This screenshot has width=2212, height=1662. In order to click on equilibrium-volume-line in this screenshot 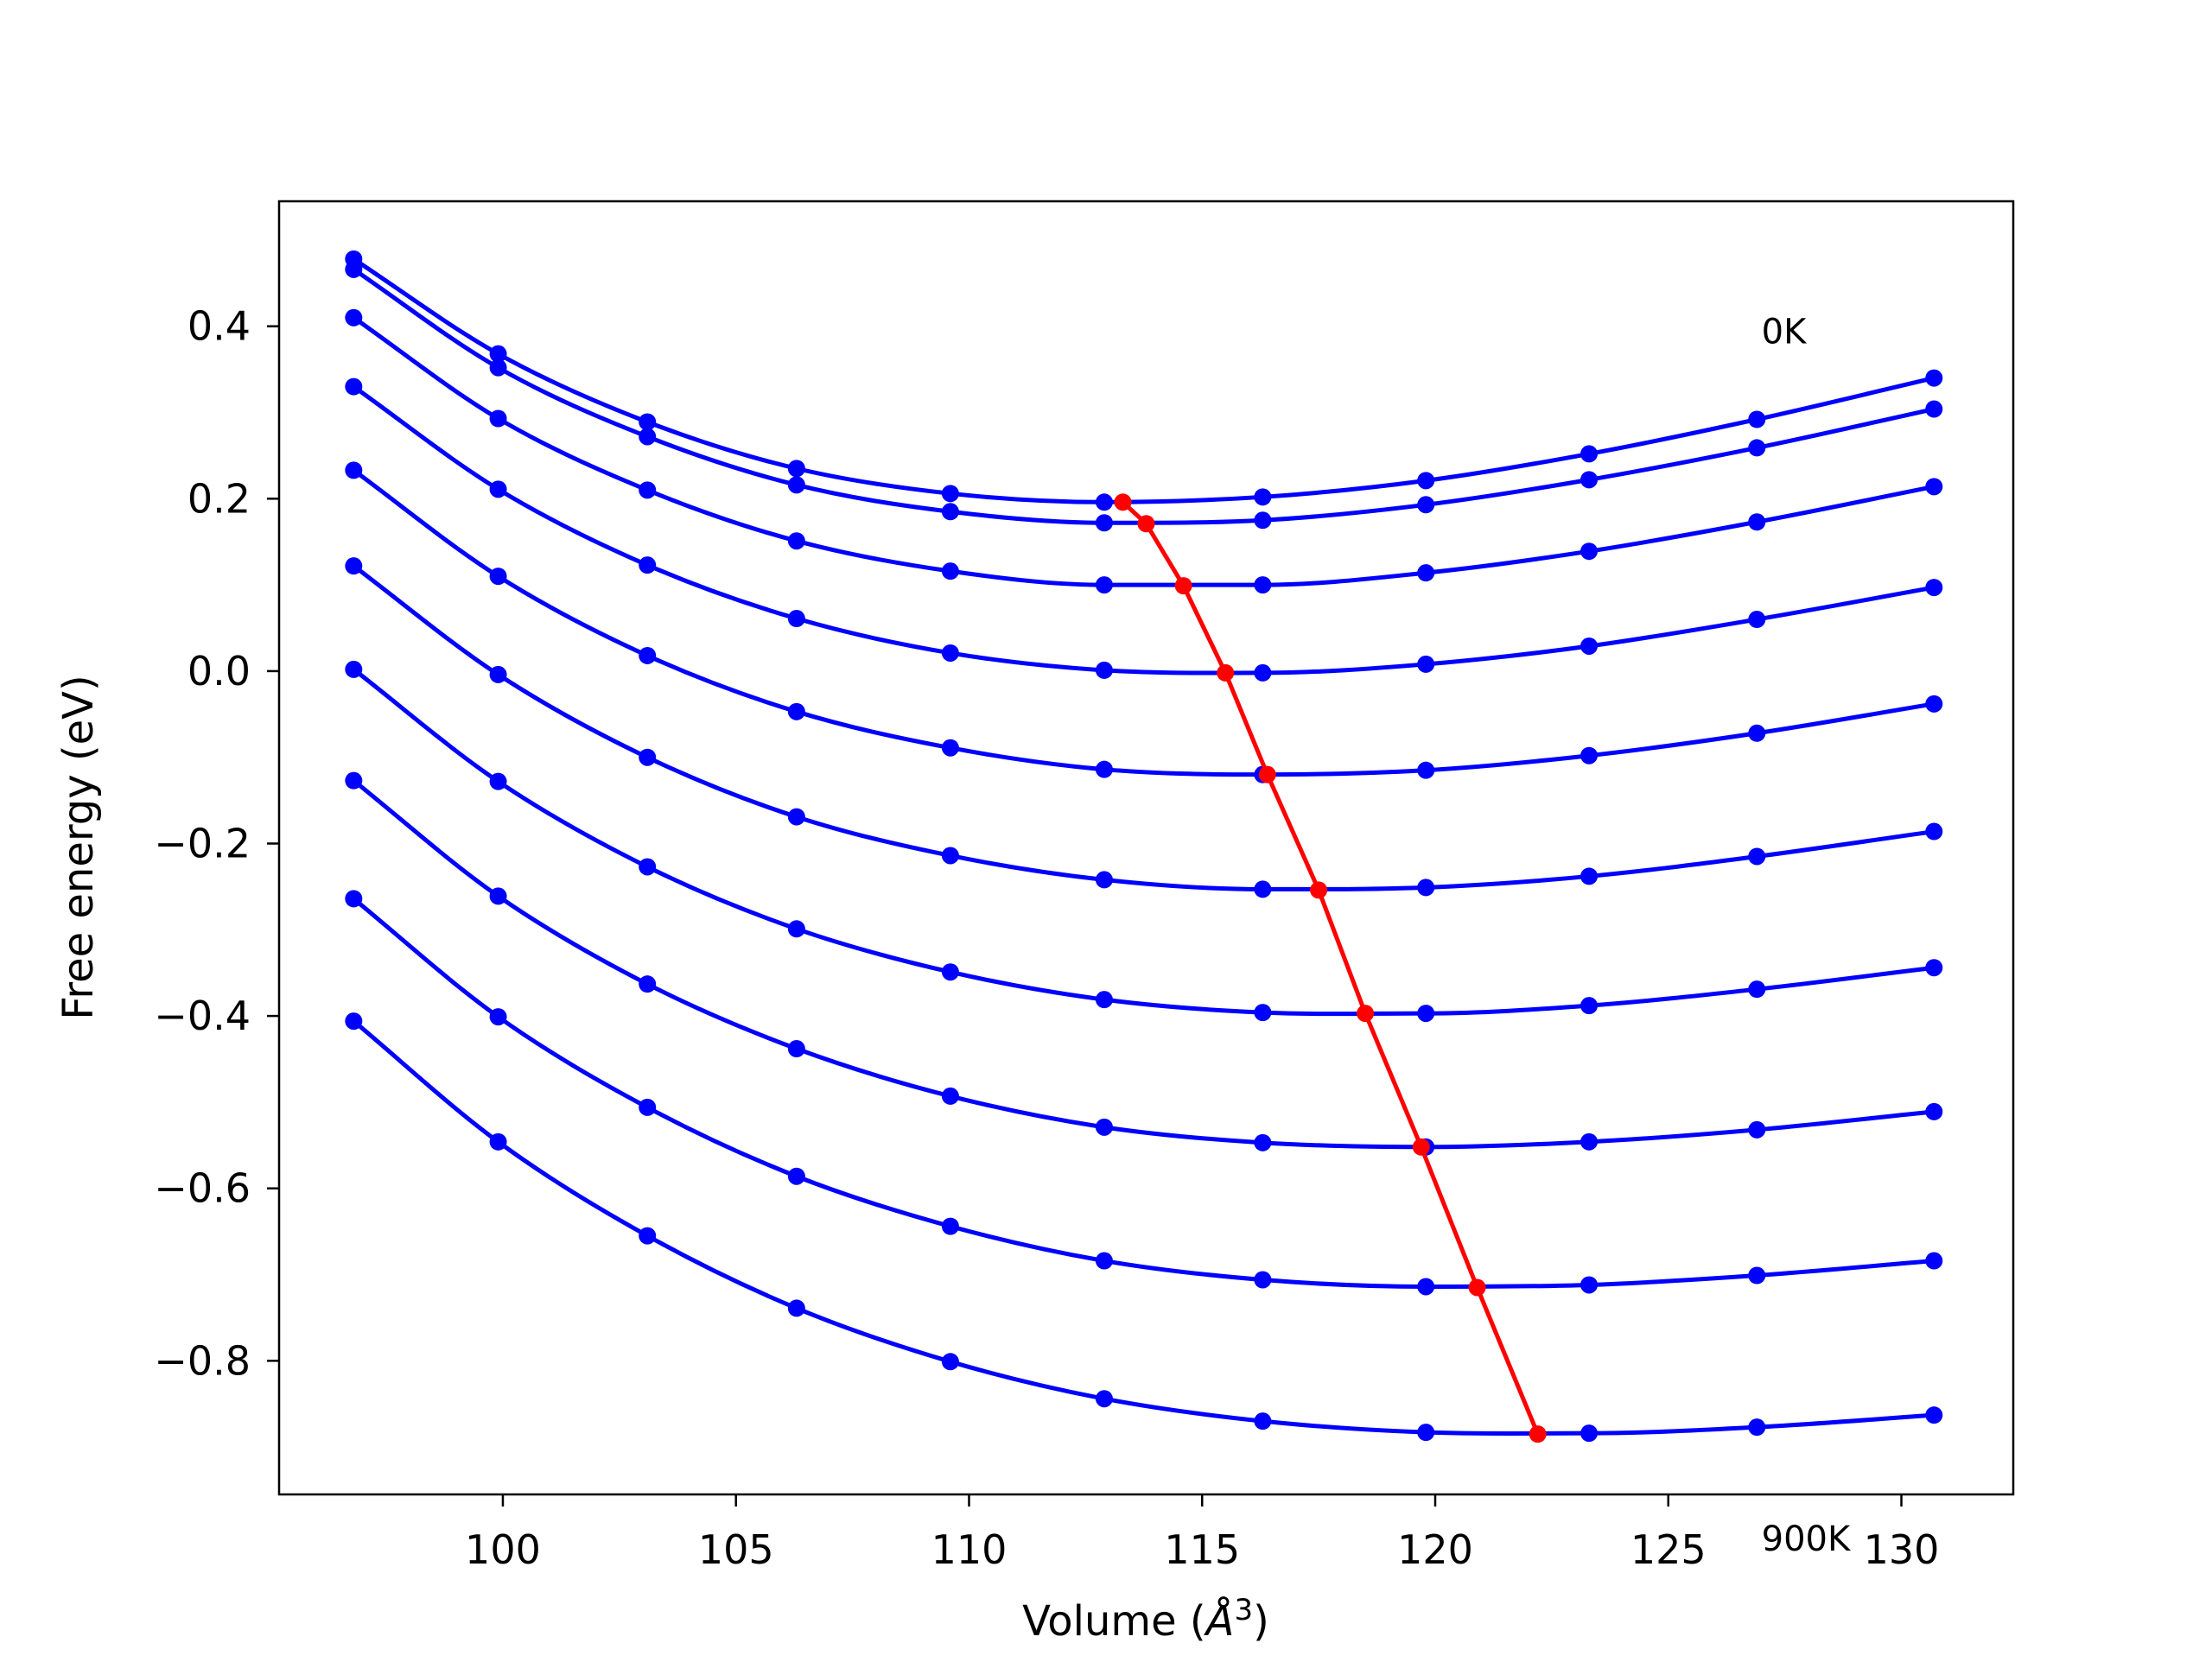, I will do `click(1330, 968)`.